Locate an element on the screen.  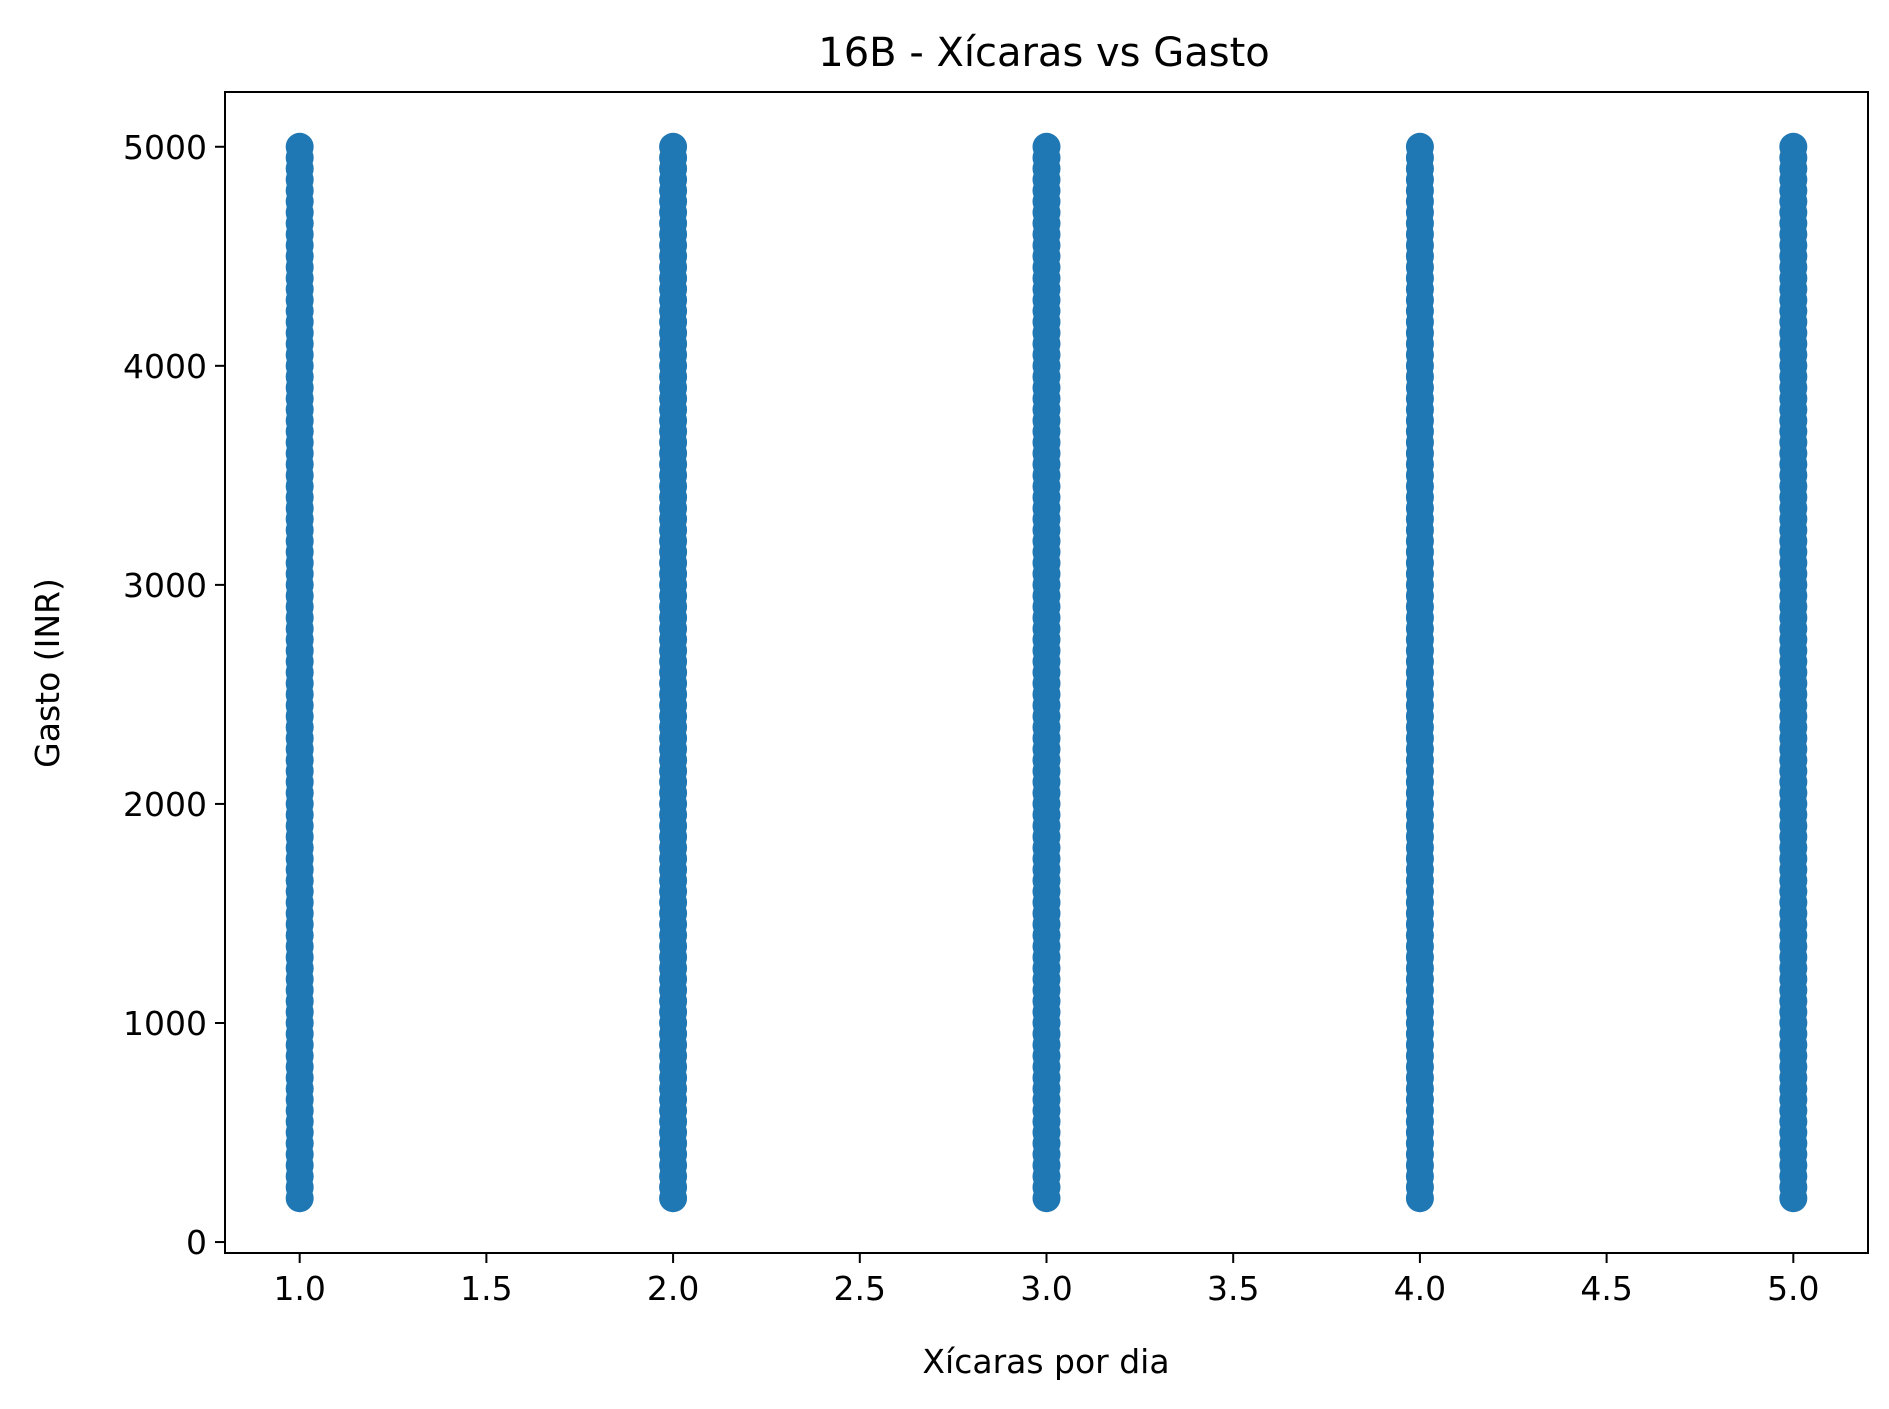
y-tick-label: 1000 is located at coordinates (165, 1023).